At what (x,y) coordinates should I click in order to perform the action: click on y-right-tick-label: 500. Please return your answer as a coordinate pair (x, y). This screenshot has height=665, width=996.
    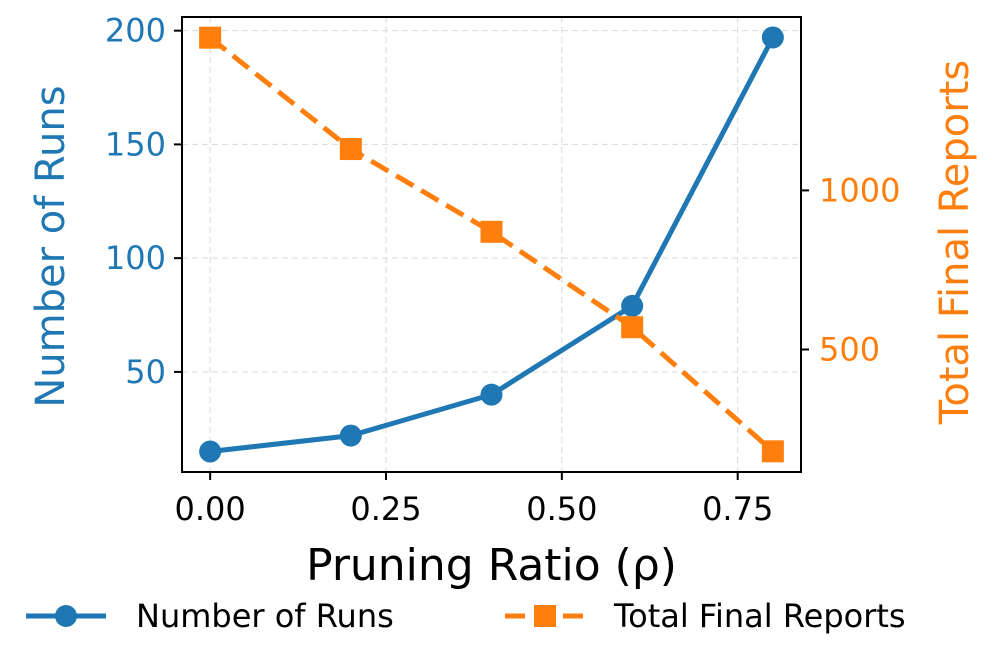
    Looking at the image, I should click on (849, 350).